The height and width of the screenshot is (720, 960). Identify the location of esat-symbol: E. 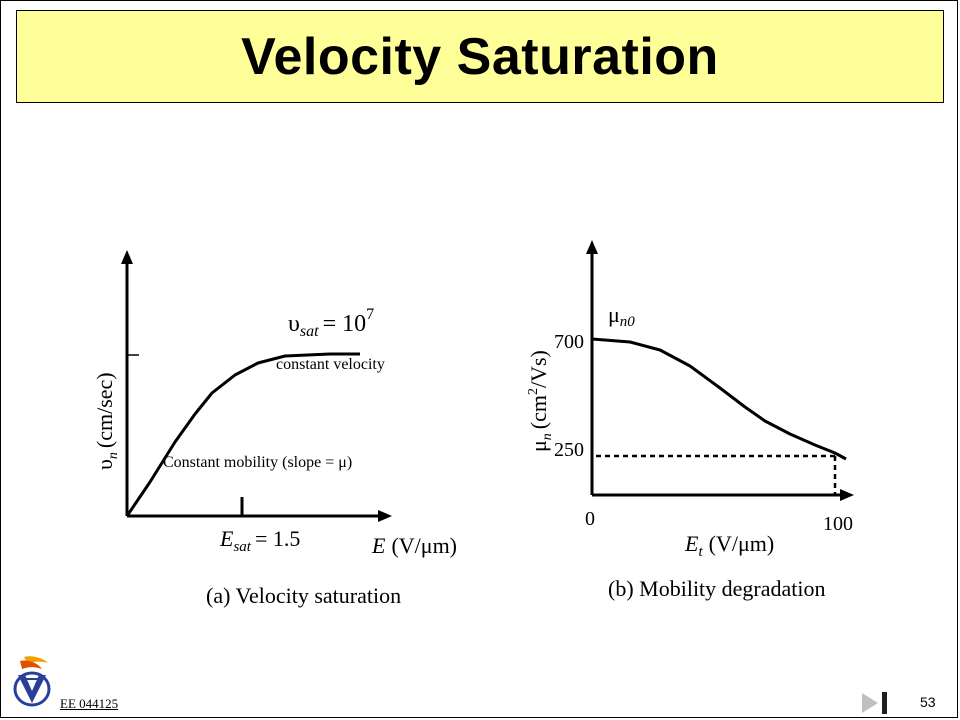
(226, 538).